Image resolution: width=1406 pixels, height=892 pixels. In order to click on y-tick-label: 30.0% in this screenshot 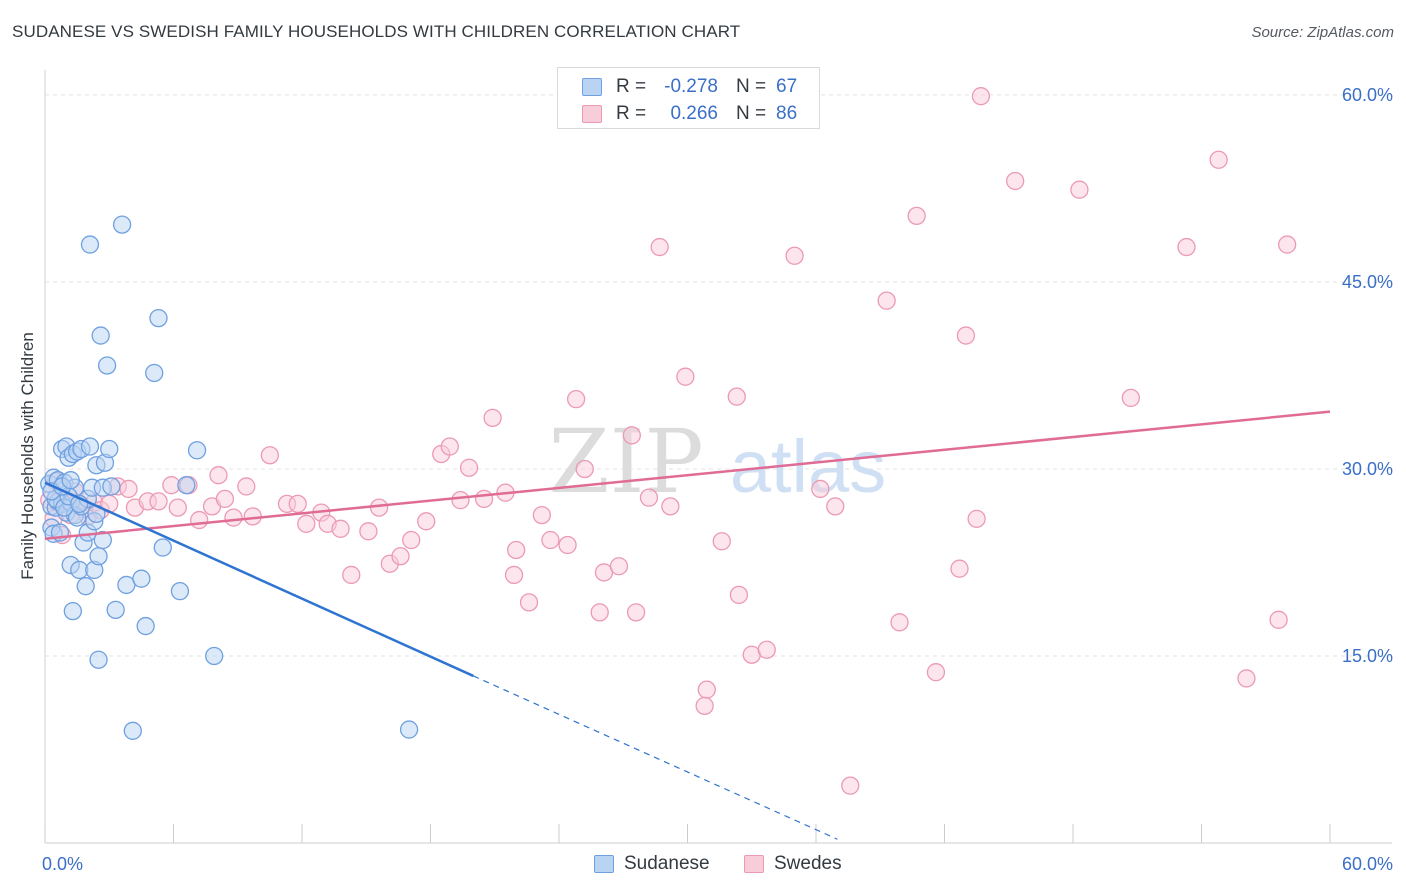, I will do `click(1367, 469)`.